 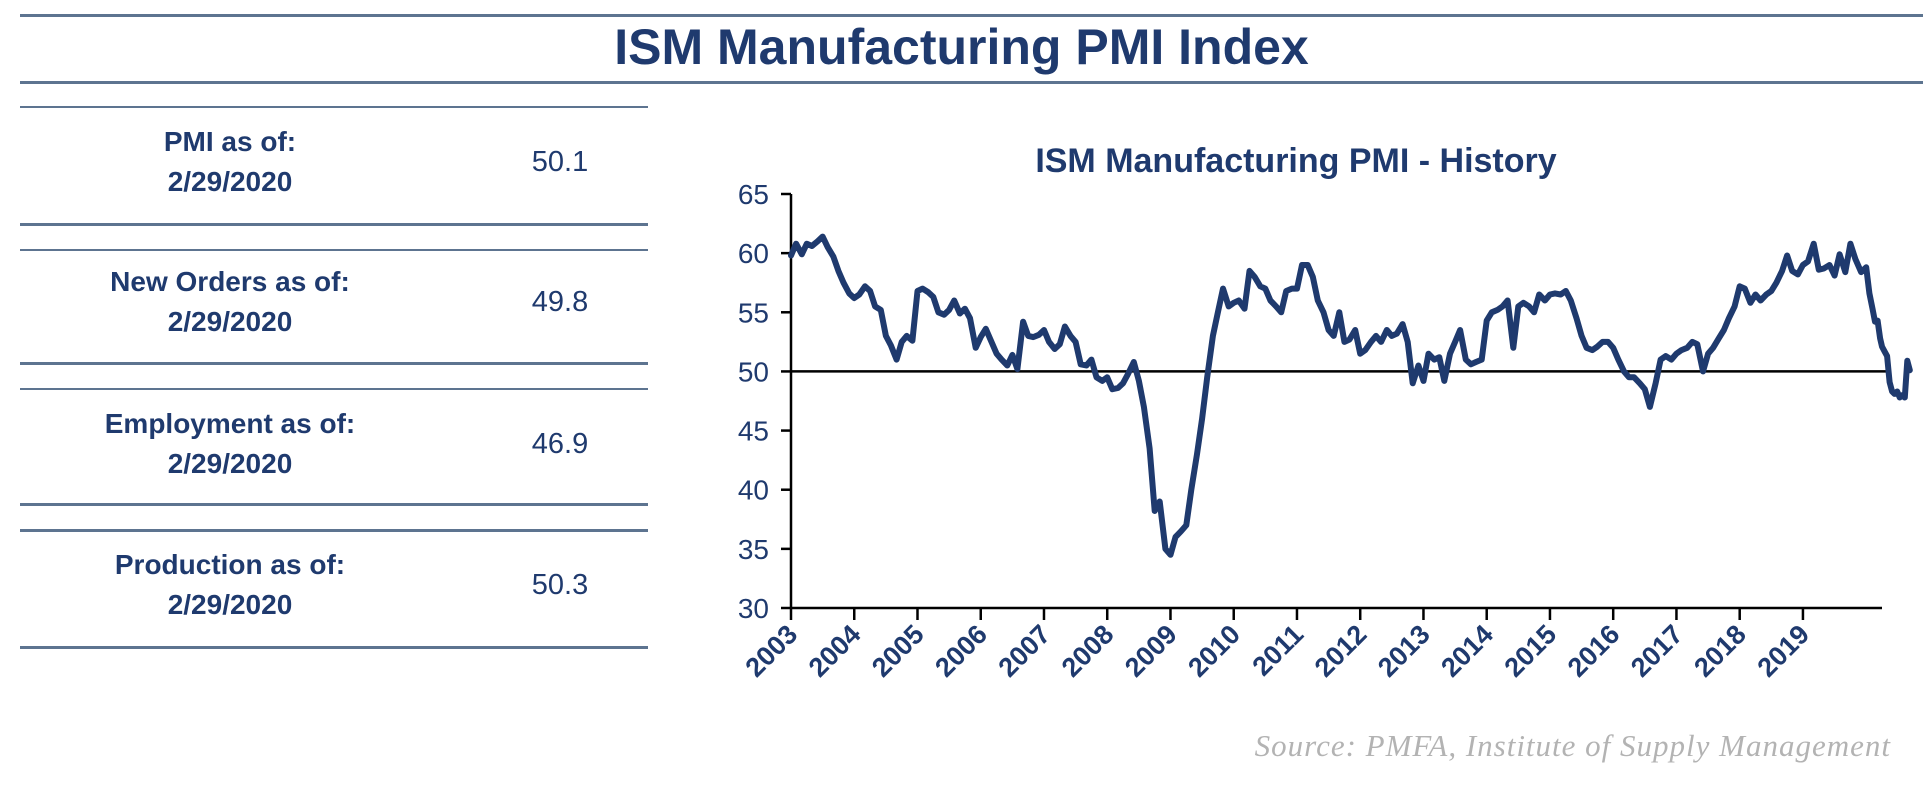 I want to click on x-tick-label: 2018, so click(x=1720, y=651).